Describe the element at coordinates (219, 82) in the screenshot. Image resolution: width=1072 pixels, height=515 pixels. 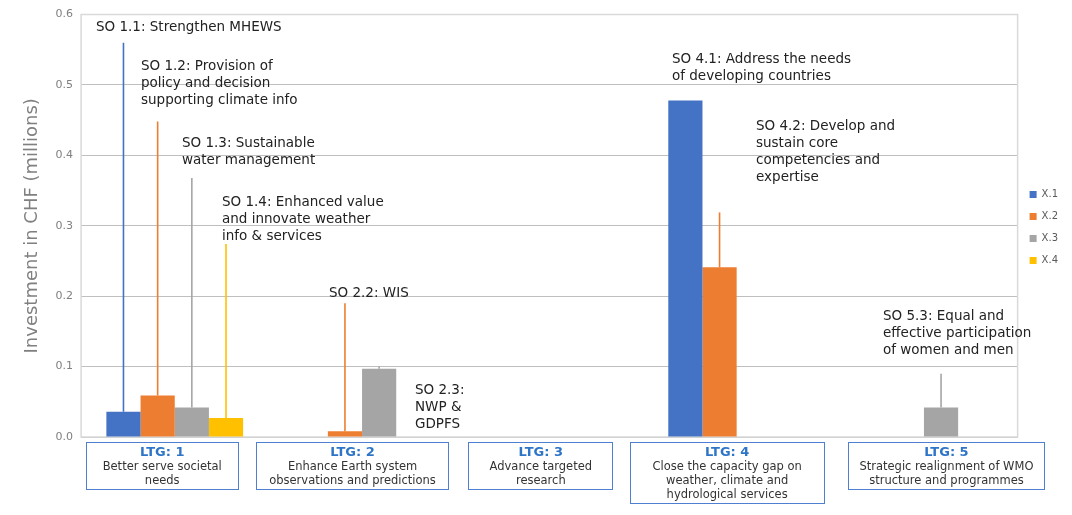
I see `annotation: SO 1.2: Provision of policy and decision supporting climate info` at that location.